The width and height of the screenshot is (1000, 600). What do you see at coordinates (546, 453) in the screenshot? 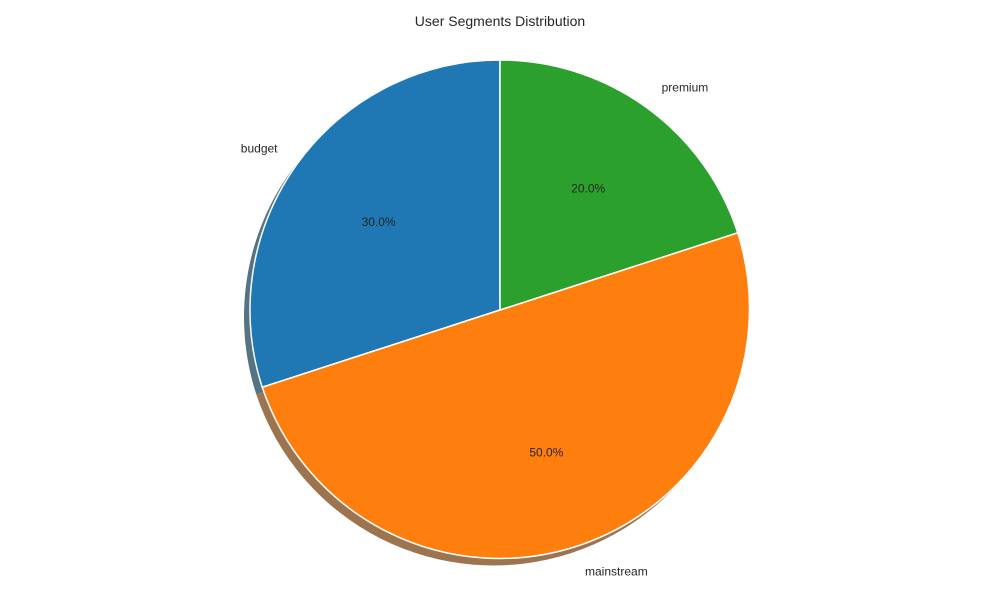
I see `slice-pct-mainstream: 50.0%` at bounding box center [546, 453].